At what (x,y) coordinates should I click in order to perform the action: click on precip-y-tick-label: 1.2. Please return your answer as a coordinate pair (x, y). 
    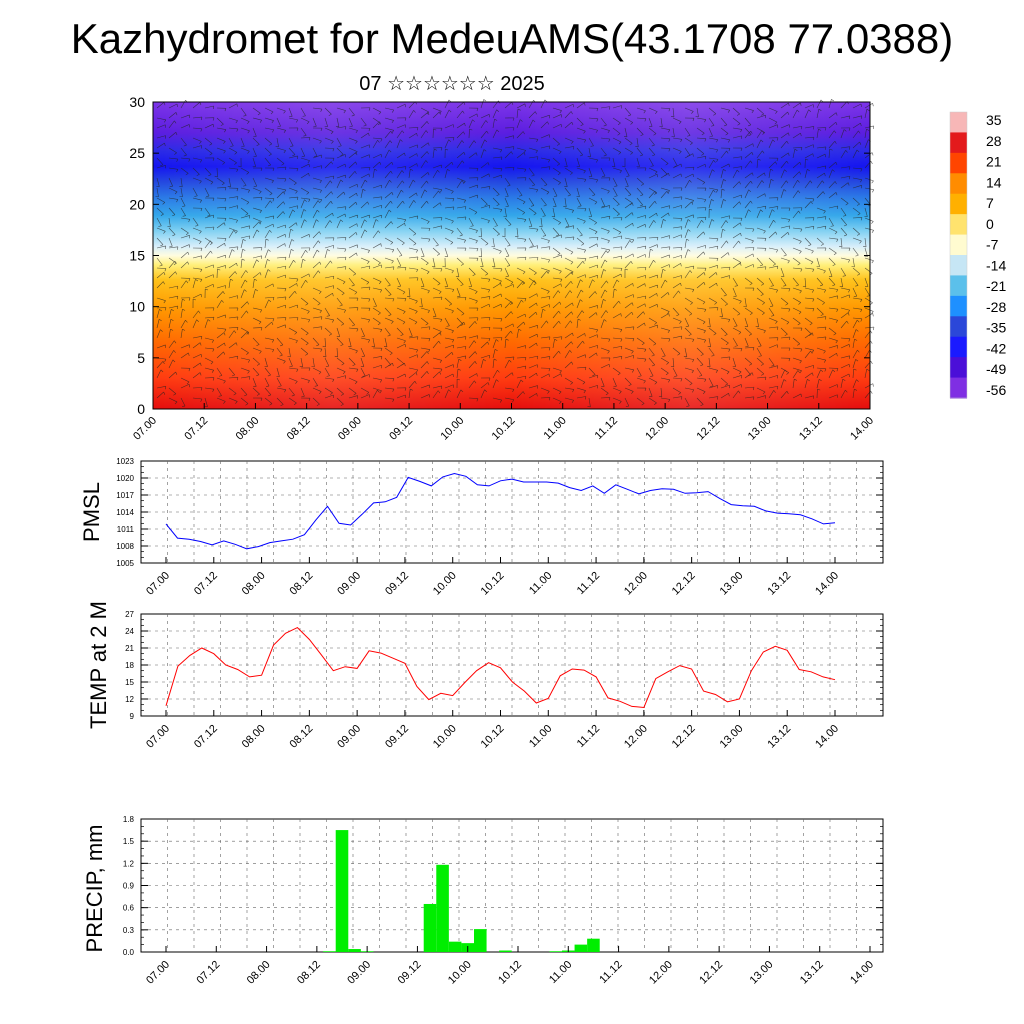
    Looking at the image, I should click on (129, 863).